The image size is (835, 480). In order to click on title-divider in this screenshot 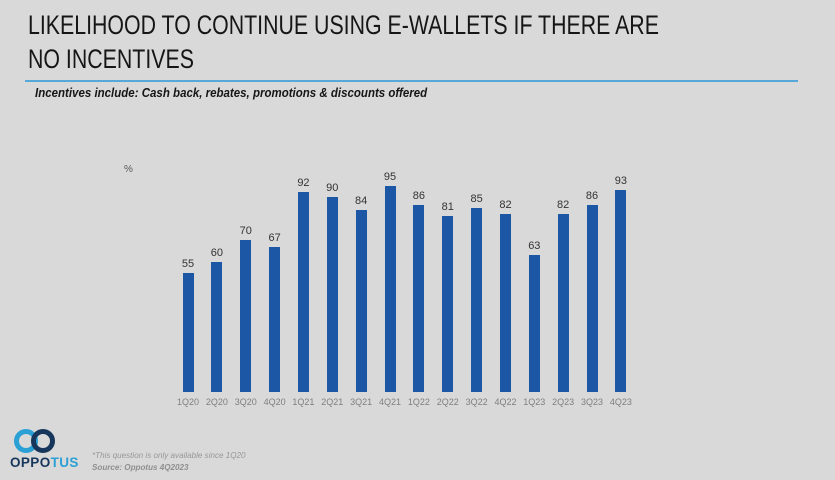, I will do `click(411, 81)`.